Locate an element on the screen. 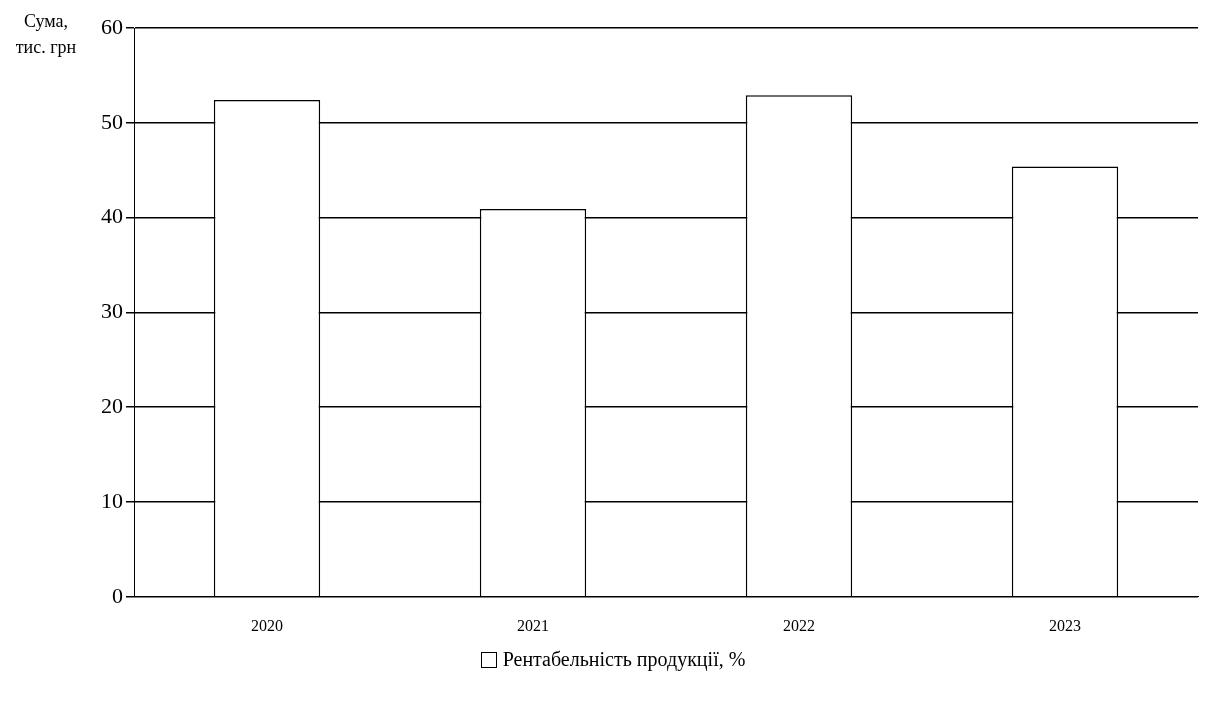 The image size is (1230, 715). x-tick-label: 2023 is located at coordinates (1065, 625).